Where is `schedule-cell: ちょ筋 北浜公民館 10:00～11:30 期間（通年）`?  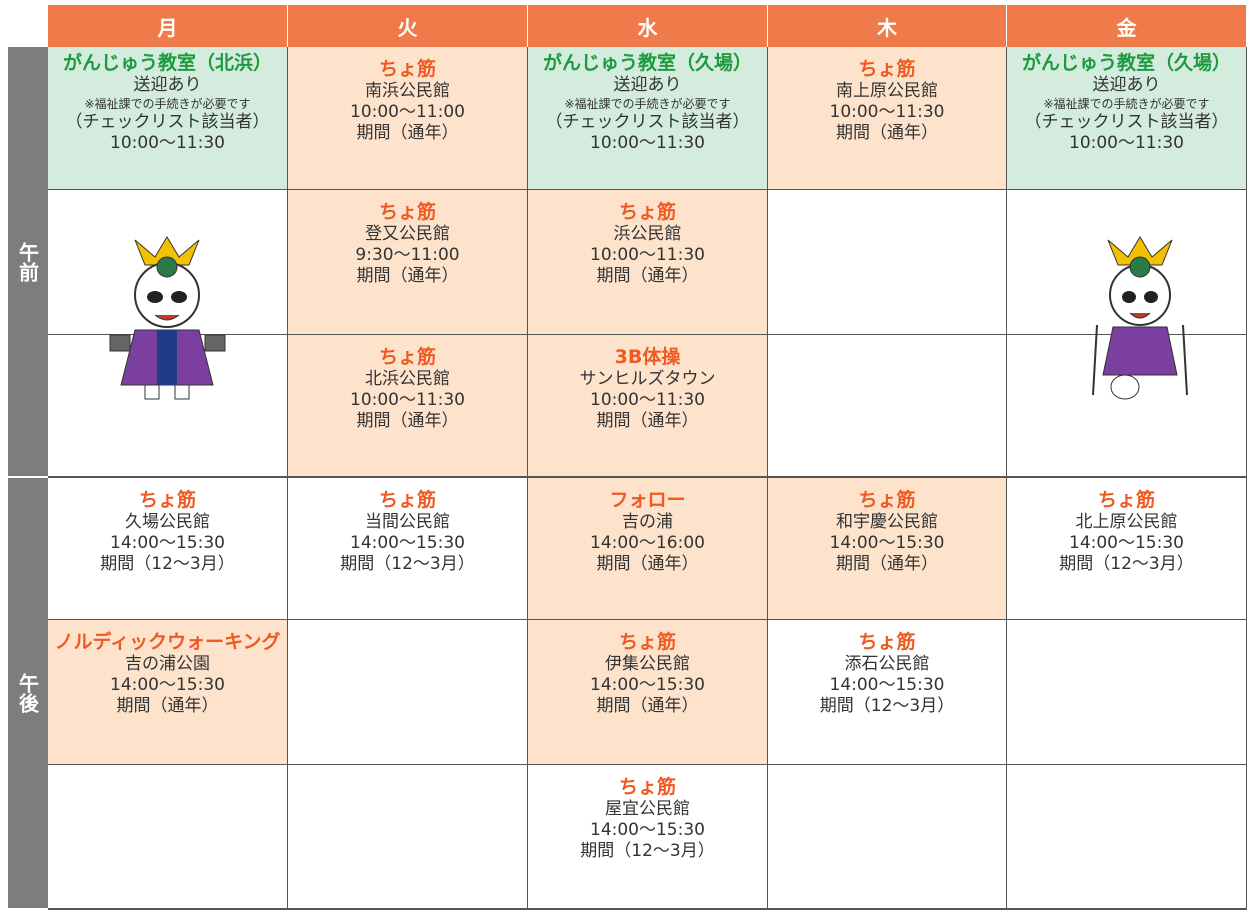 schedule-cell: ちょ筋 北浜公民館 10:00～11:30 期間（通年） is located at coordinates (408, 406).